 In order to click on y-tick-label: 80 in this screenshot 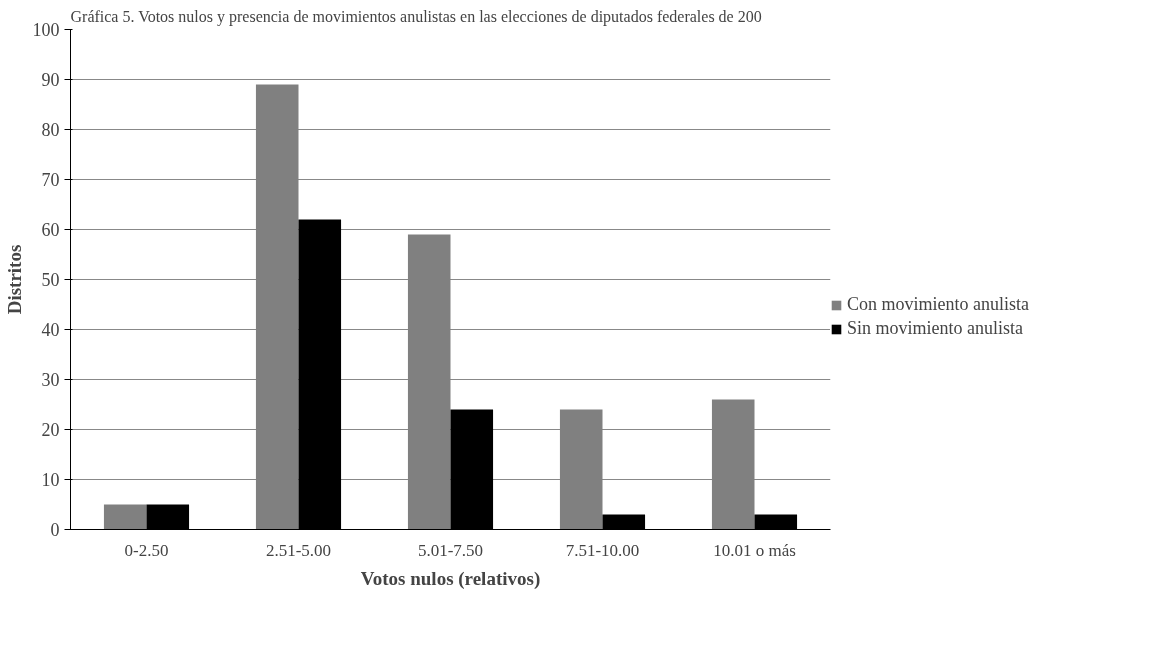, I will do `click(50, 130)`.